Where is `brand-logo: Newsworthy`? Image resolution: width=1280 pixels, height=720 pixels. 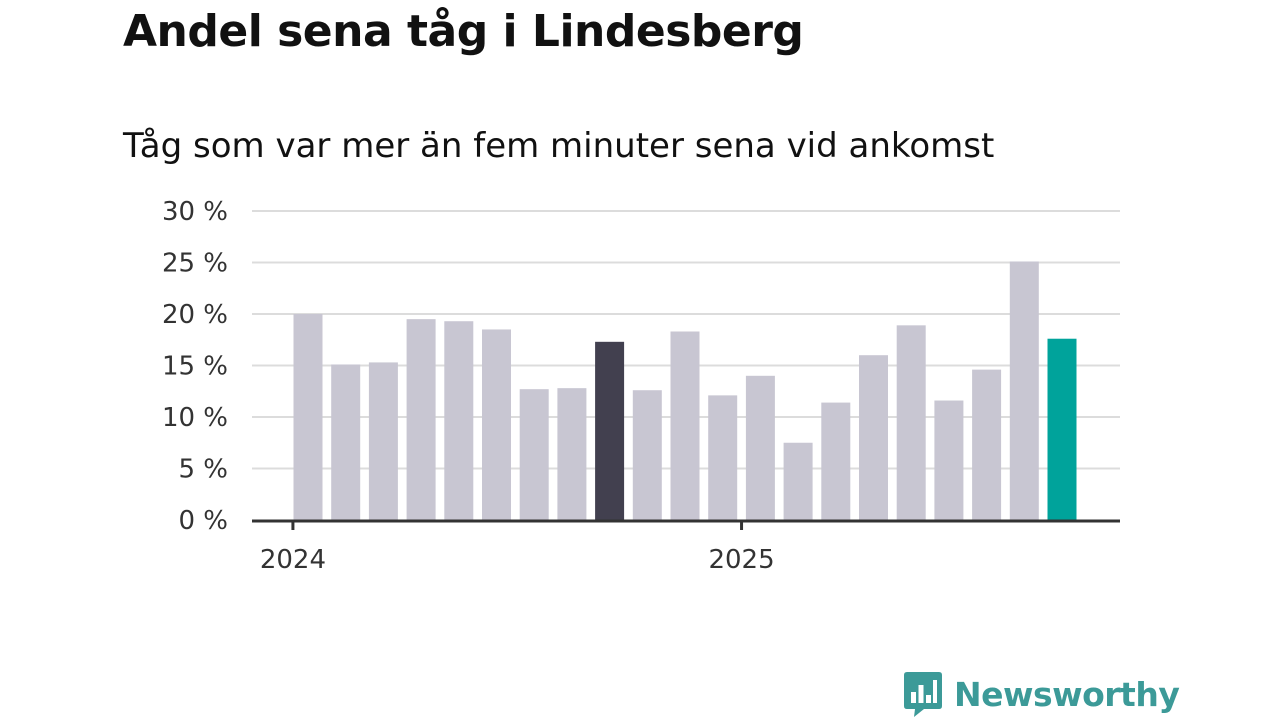
brand-logo: Newsworthy is located at coordinates (1041, 694).